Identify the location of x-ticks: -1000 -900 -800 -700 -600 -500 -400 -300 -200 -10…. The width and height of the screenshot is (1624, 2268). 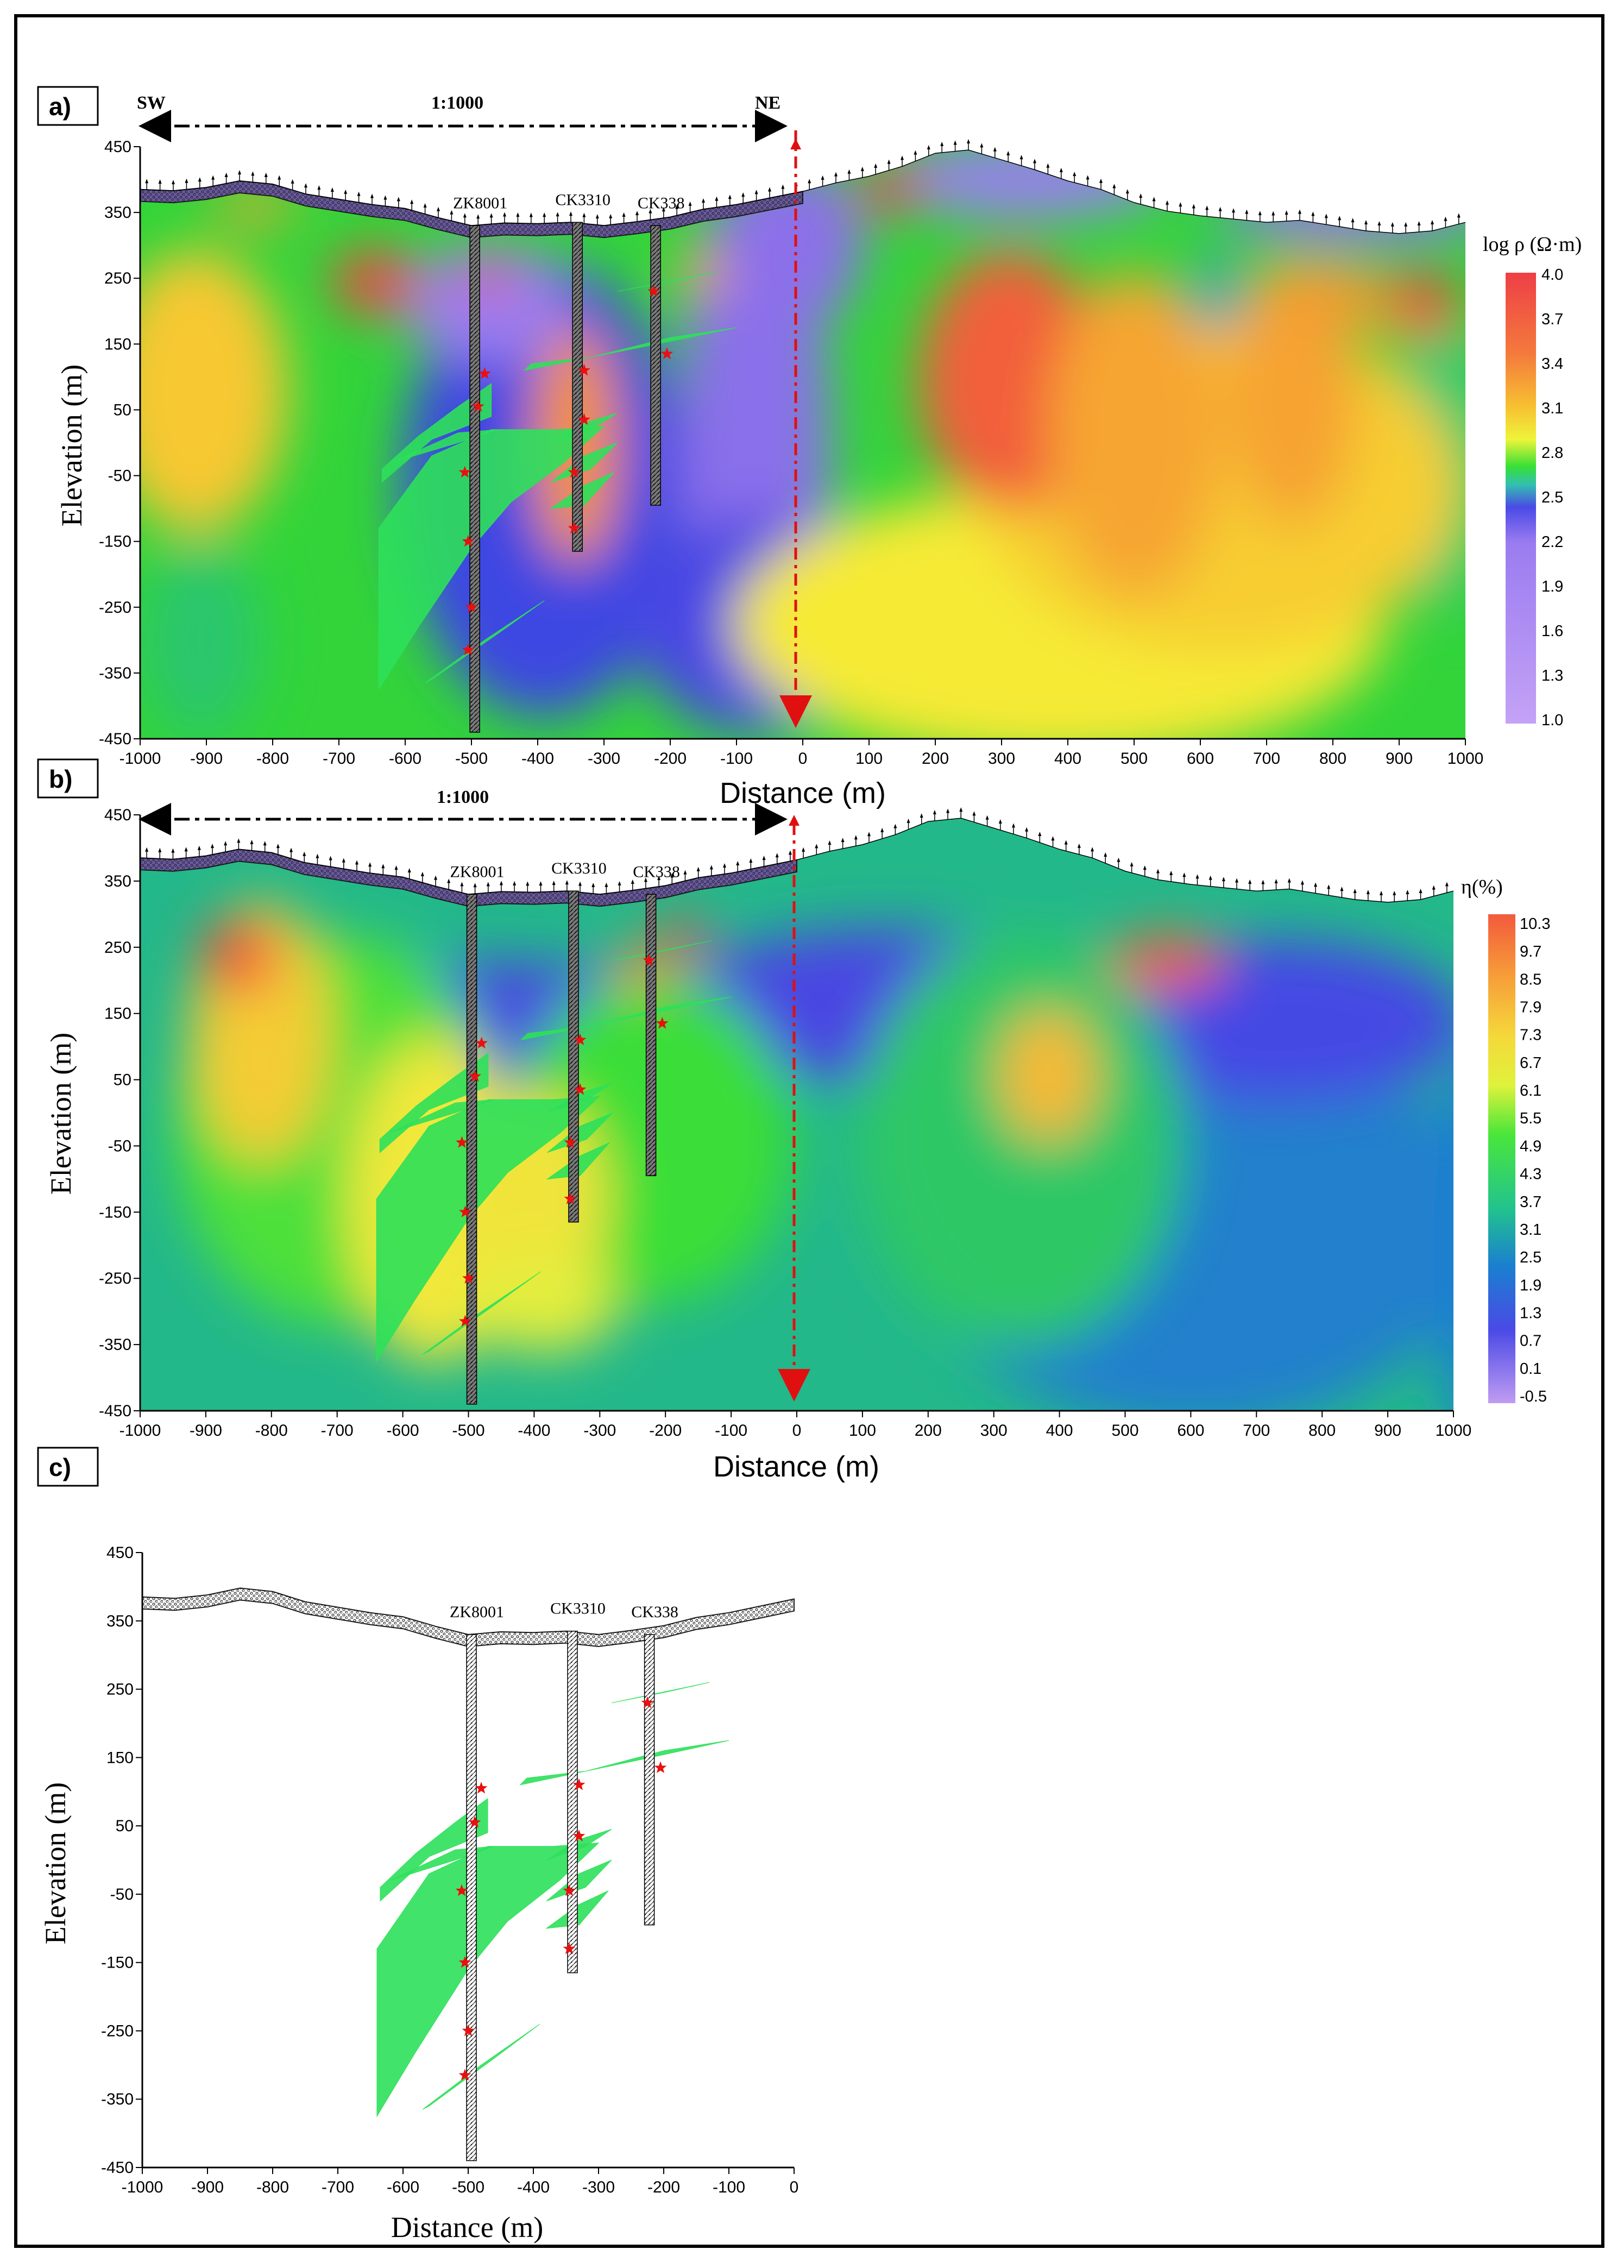
(460, 2182).